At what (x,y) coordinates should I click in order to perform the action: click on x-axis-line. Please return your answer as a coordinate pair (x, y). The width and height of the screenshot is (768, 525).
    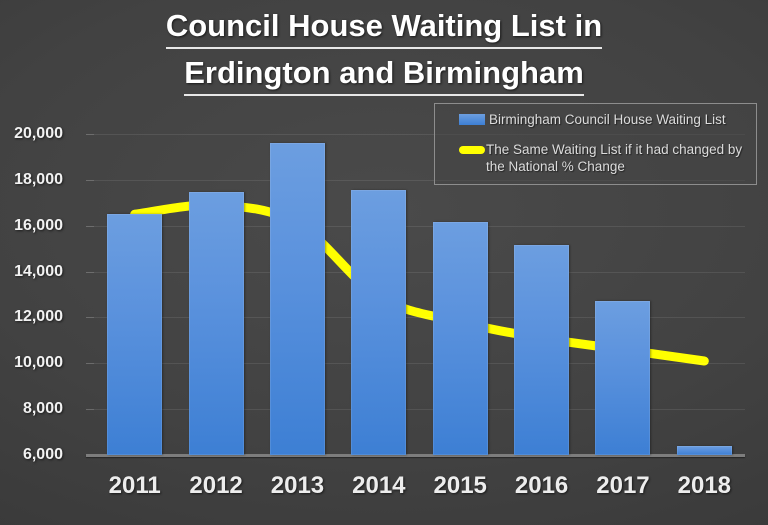
    Looking at the image, I should click on (415, 455).